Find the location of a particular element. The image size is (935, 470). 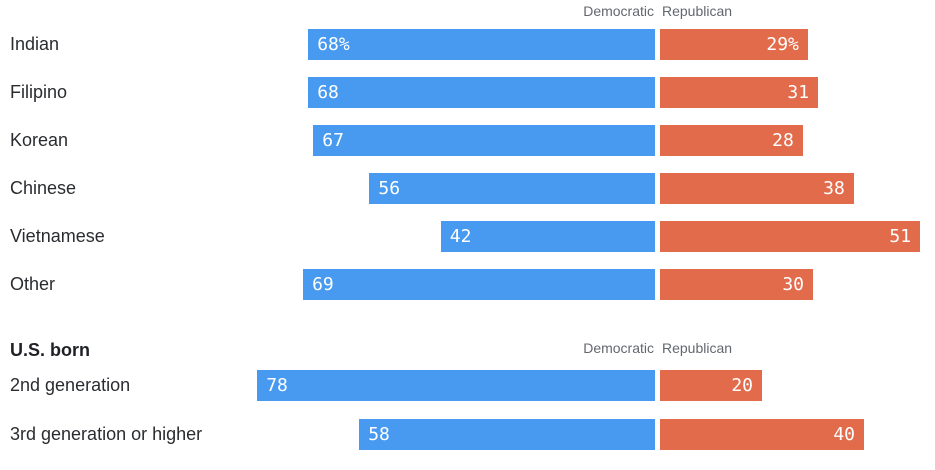

usborn-section-title: U.S. born is located at coordinates (50, 350).